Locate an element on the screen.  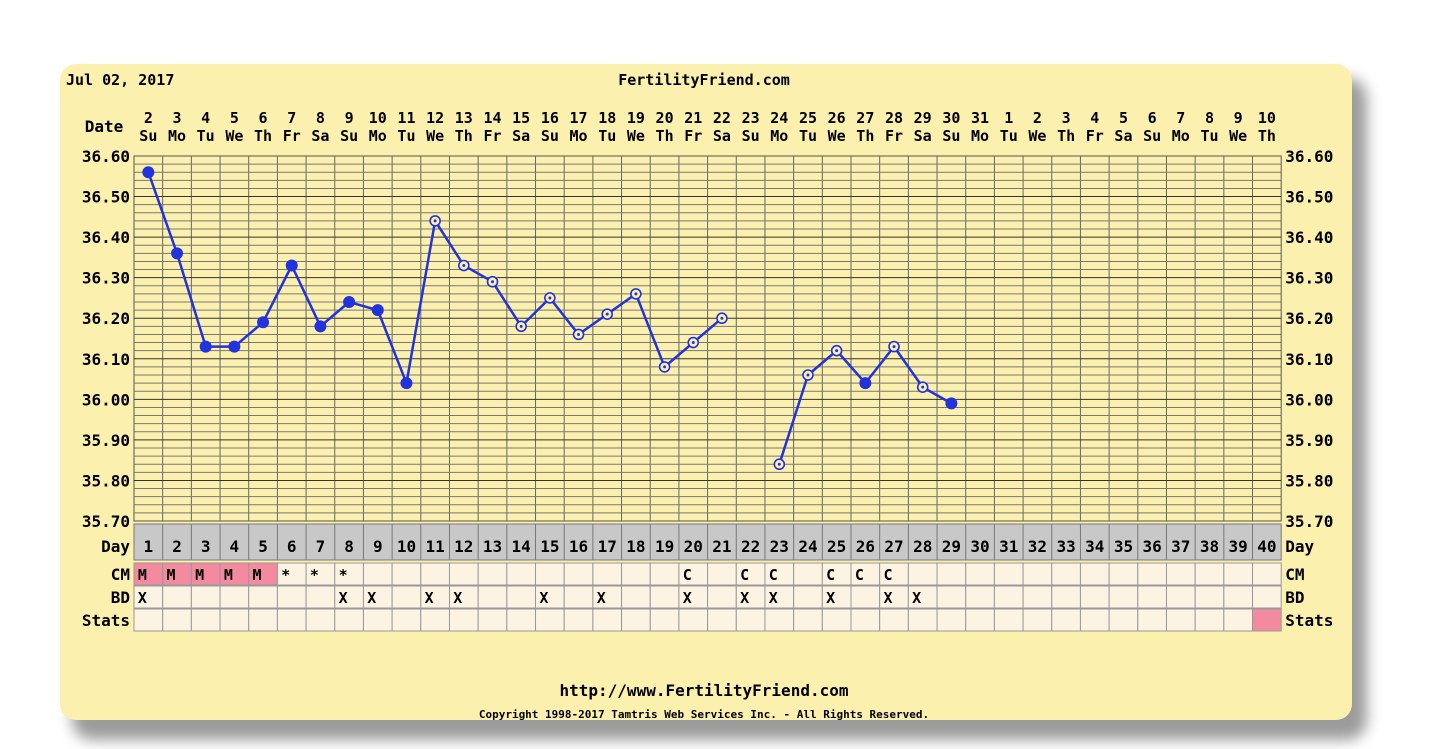
cycle-day-label: 5 is located at coordinates (263, 546).